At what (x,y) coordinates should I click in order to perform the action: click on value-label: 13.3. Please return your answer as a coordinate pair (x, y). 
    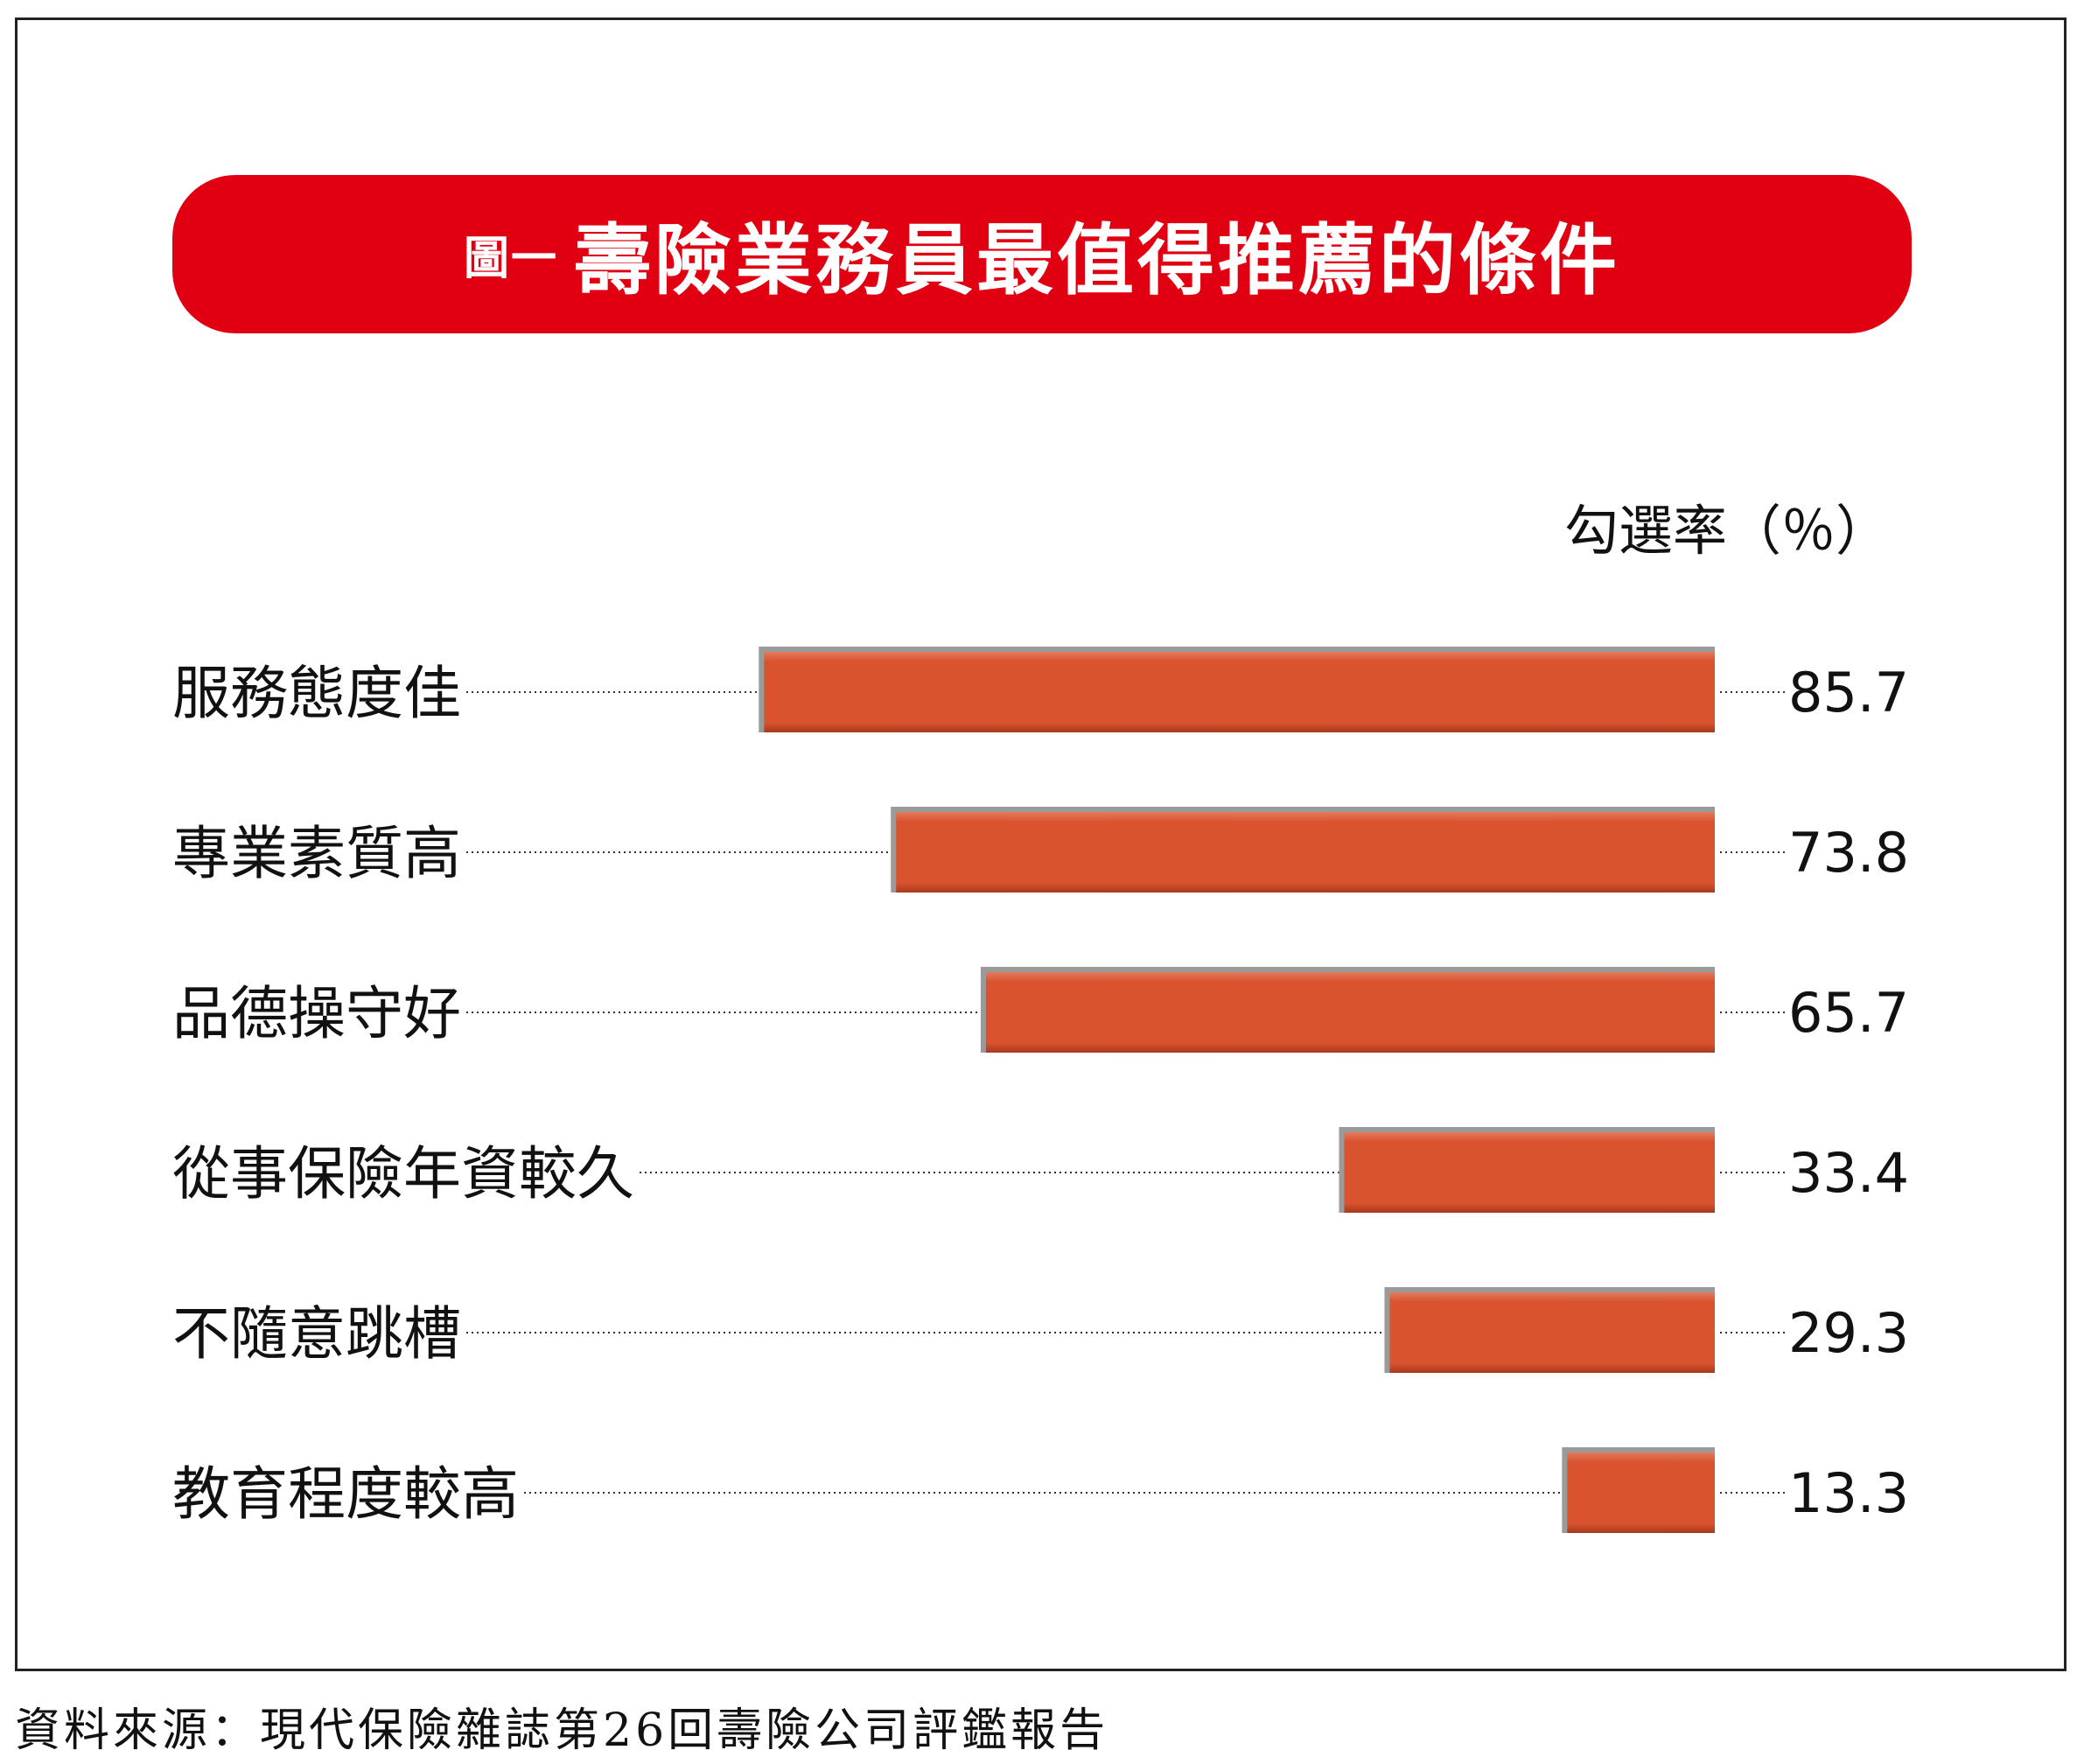
    Looking at the image, I should click on (1849, 1493).